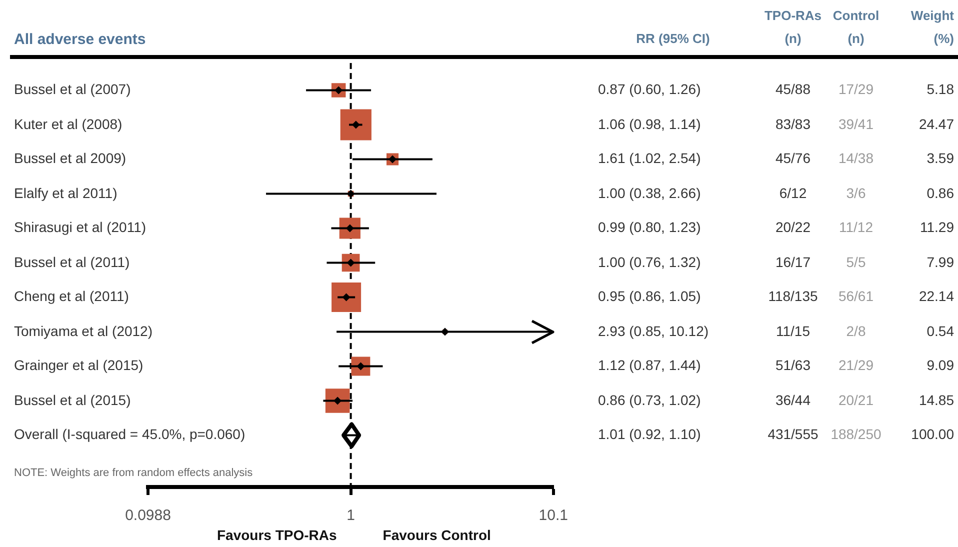 The height and width of the screenshot is (547, 958). Describe the element at coordinates (856, 192) in the screenshot. I see `text: 3/6` at that location.